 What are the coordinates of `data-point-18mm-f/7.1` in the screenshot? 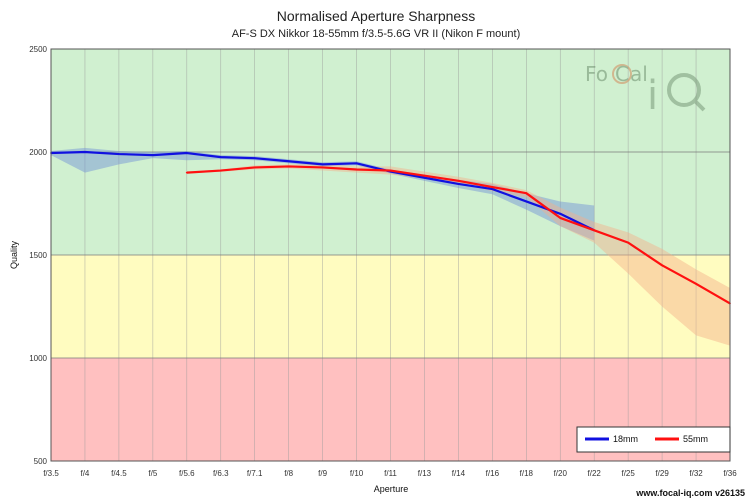 It's located at (254, 158).